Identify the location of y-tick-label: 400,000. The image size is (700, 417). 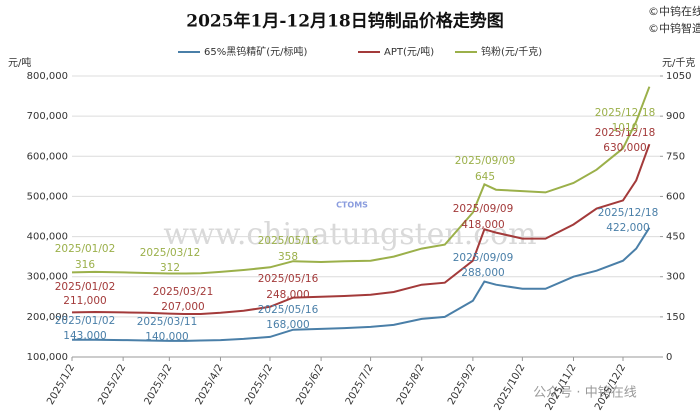
(47, 237).